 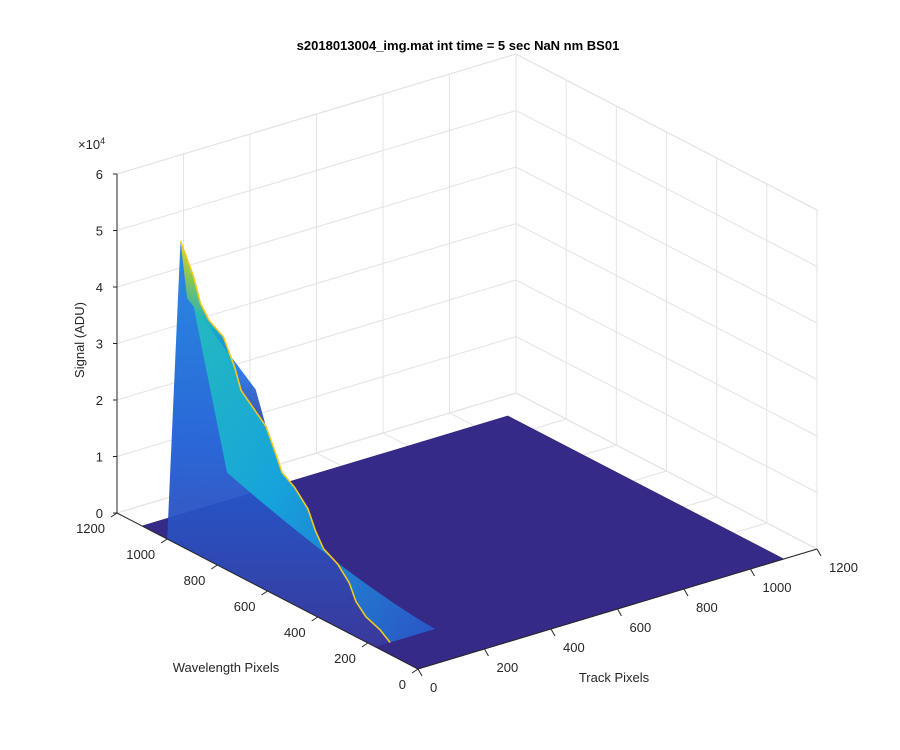 I want to click on y-tick-label: 400, so click(x=295, y=632).